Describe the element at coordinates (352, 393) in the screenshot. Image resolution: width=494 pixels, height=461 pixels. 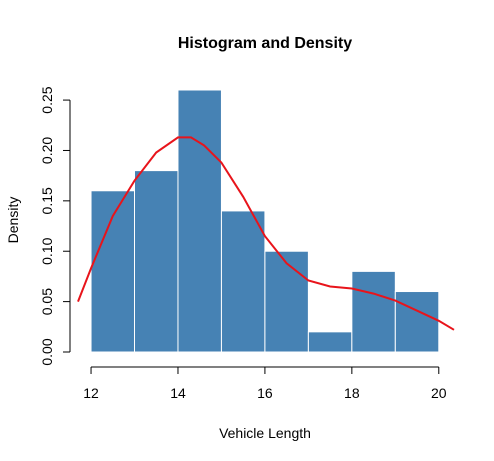
I see `x-tick-label: 18` at that location.